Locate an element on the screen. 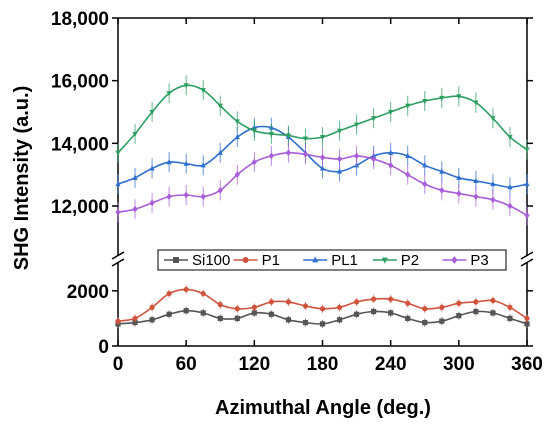 The image size is (550, 424). legend-label-si100: Si100 is located at coordinates (211, 260).